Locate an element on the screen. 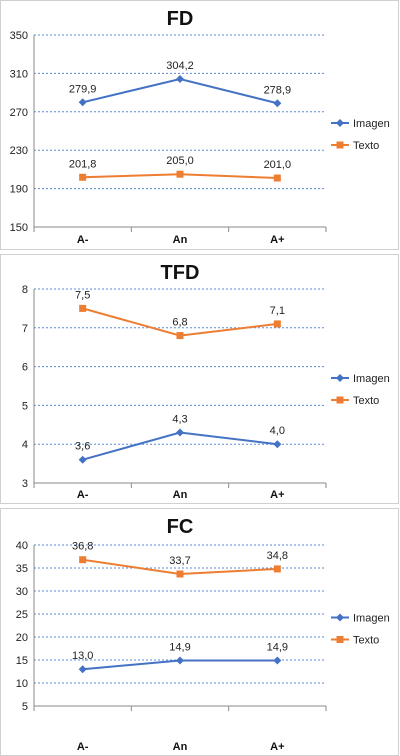 Image resolution: width=400 pixels, height=756 pixels. data-label-imagen: 279,9 is located at coordinates (83, 89).